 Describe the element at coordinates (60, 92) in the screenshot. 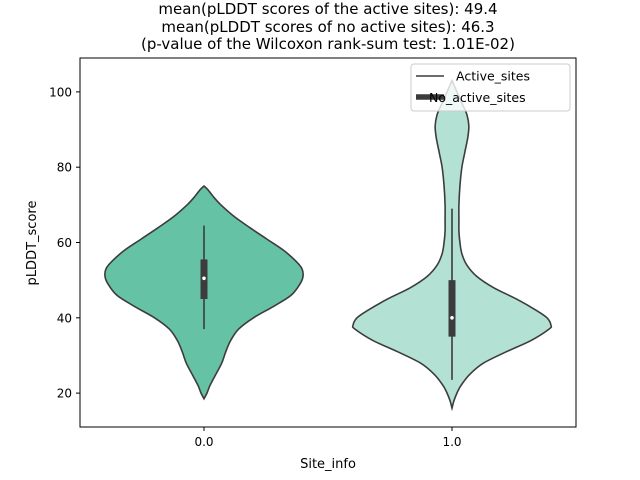

I see `y-tick-label: 100` at that location.